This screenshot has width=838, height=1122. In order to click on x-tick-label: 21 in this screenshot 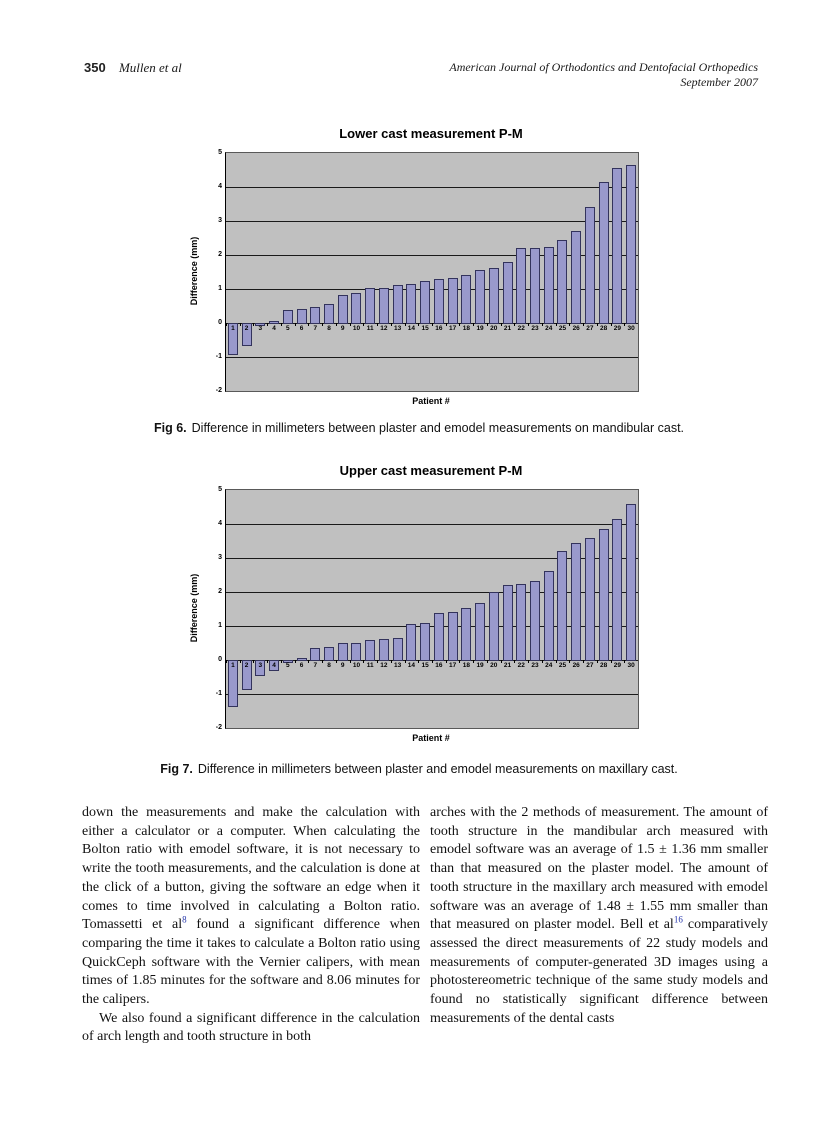, I will do `click(507, 665)`.